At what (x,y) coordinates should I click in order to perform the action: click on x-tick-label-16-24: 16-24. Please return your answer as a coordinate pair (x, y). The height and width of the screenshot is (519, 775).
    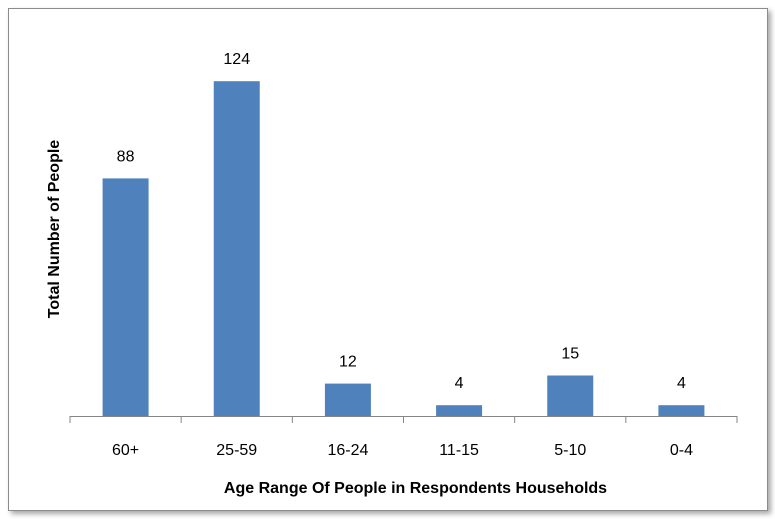
    Looking at the image, I should click on (347, 450).